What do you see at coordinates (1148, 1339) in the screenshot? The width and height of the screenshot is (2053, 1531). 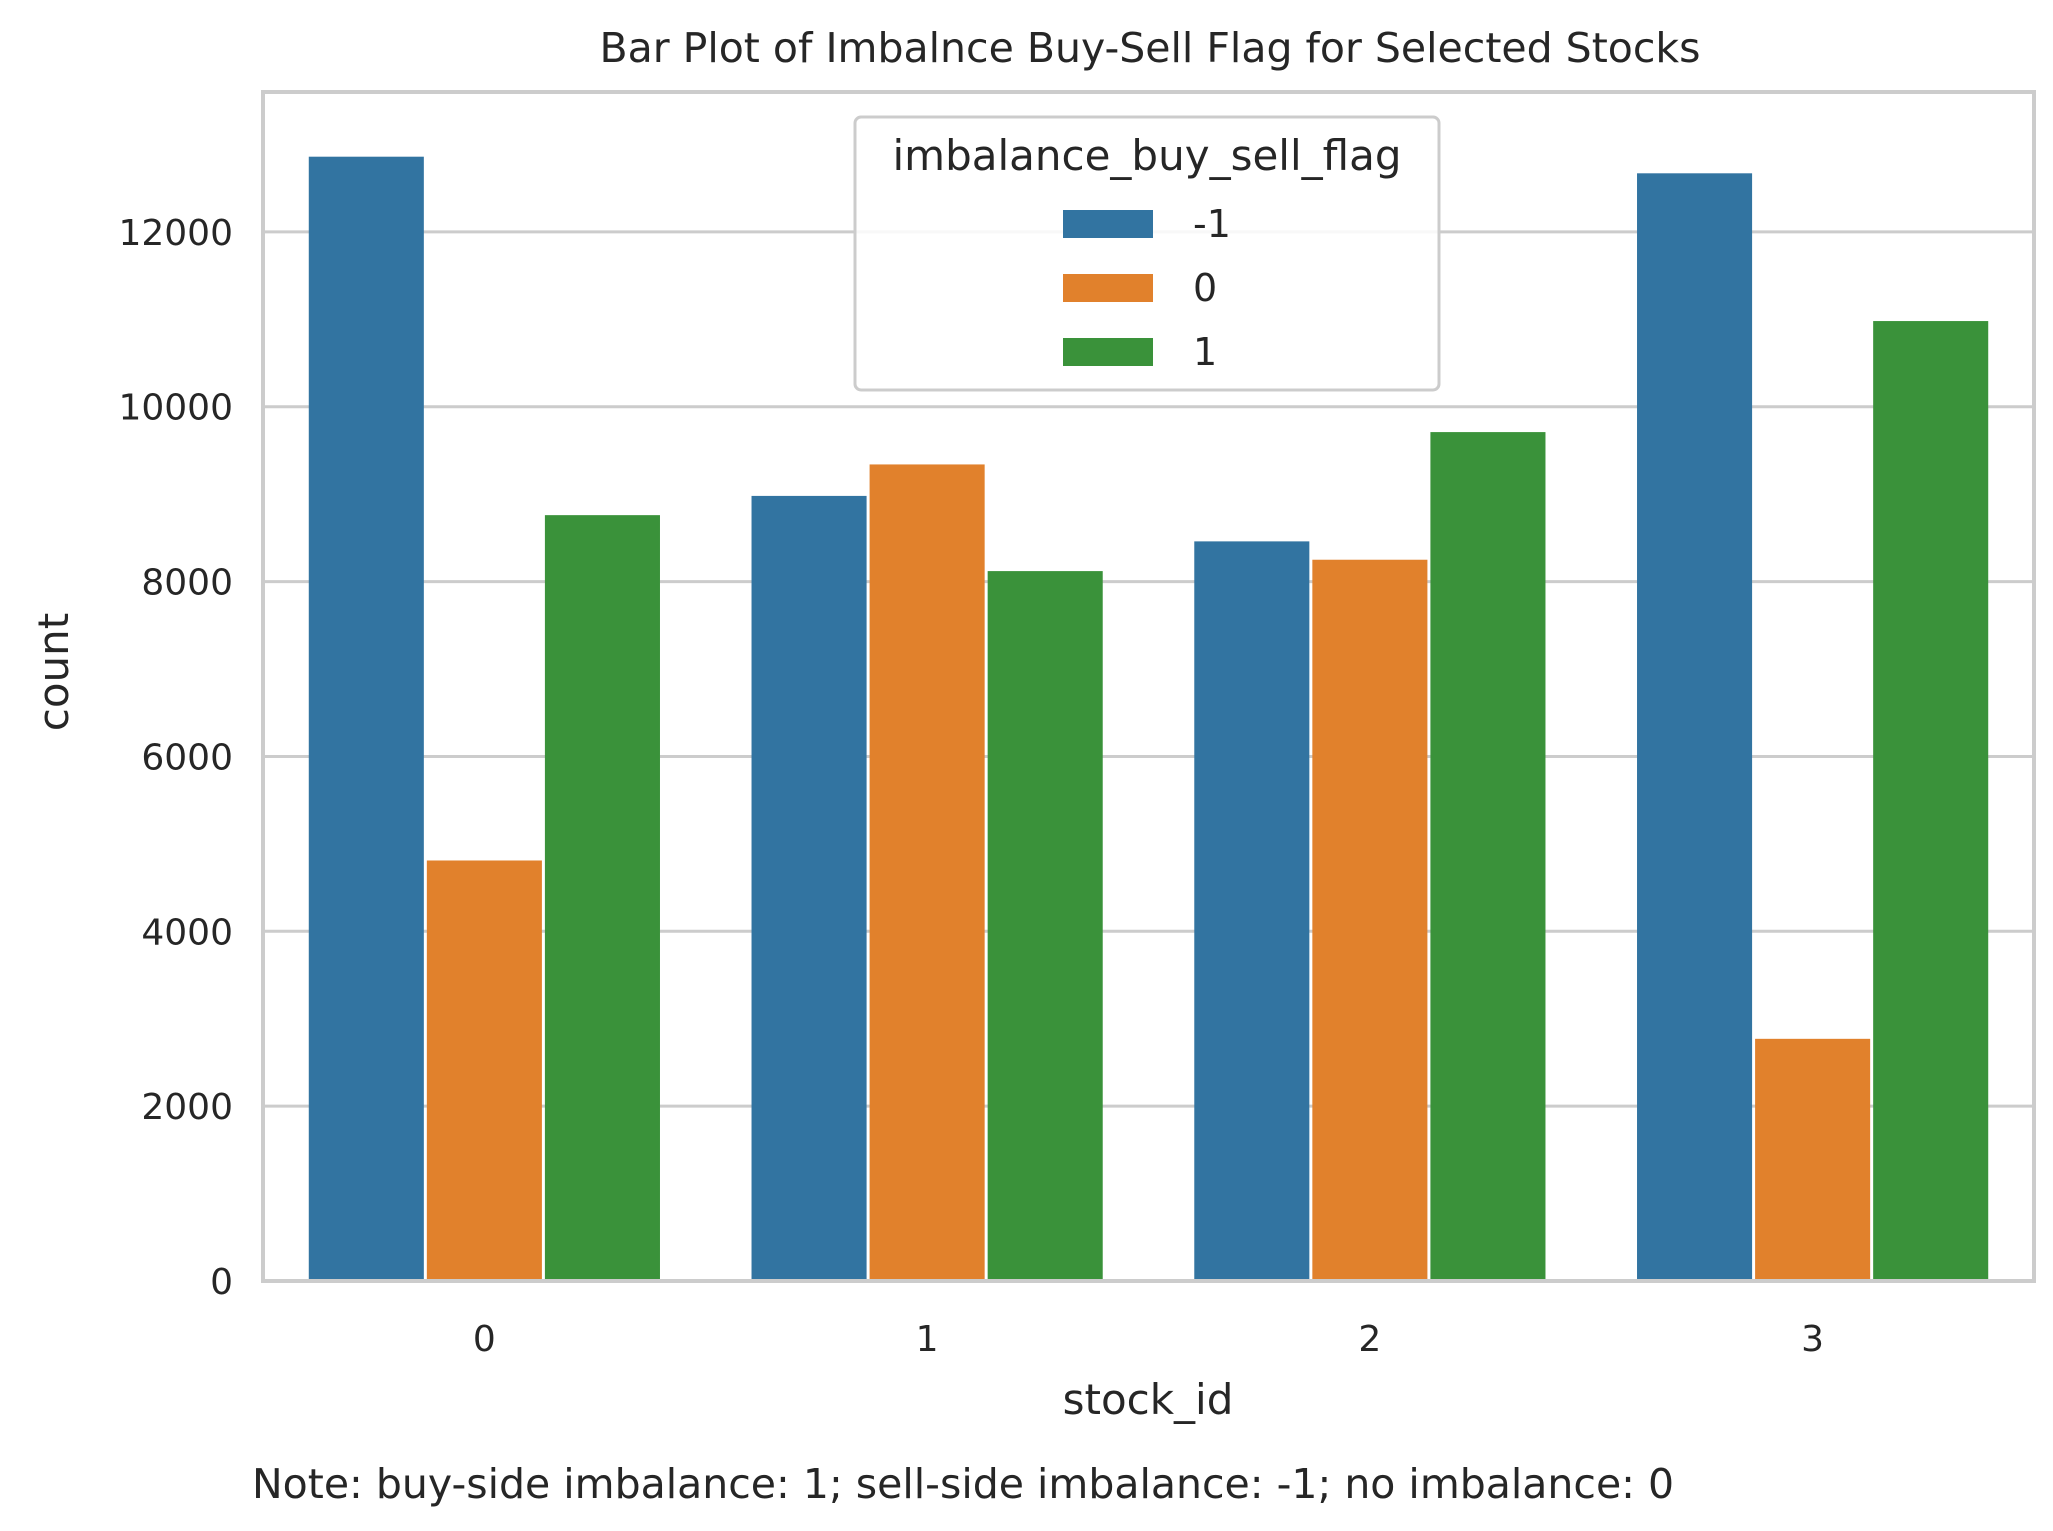 I see `x-axis-ticks: 0 1 2 3` at bounding box center [1148, 1339].